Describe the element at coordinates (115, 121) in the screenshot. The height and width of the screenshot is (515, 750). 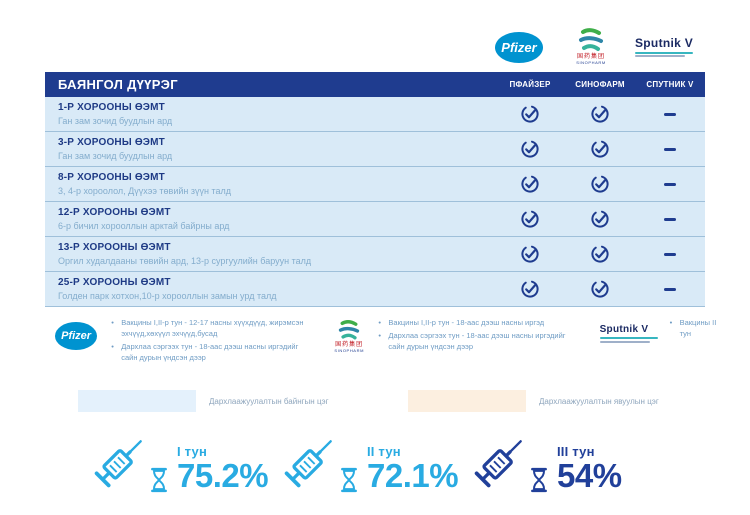
I see `site-address: Ган зам зочид буудлын ард` at that location.